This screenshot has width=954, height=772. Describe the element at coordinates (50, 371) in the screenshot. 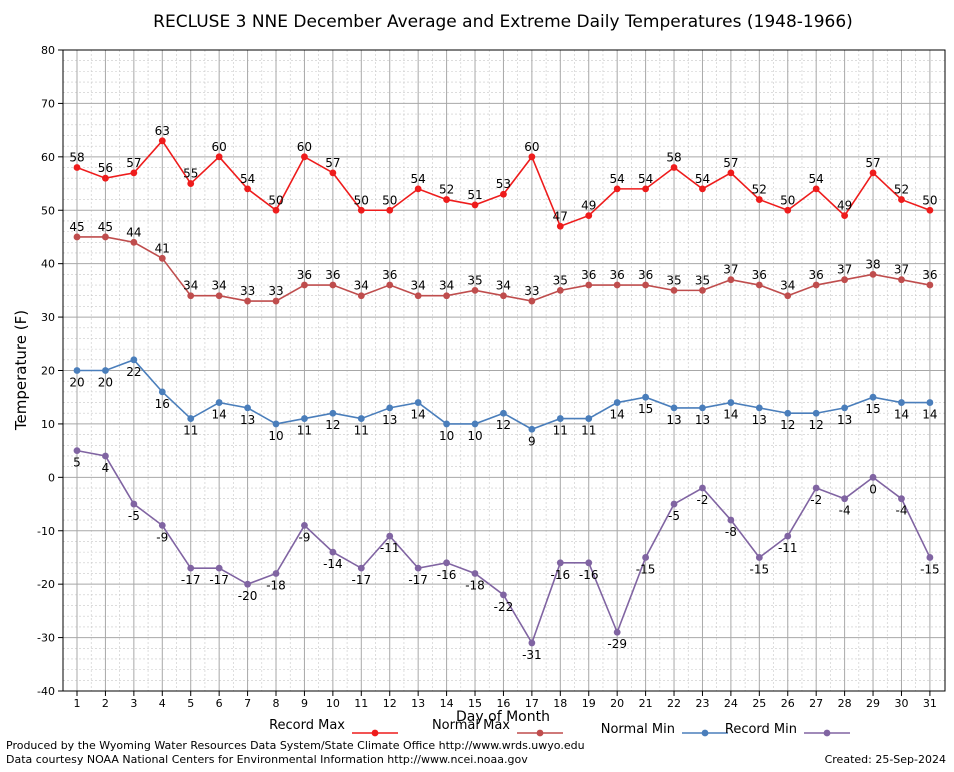

I see `y-axis-ticks: -40 -30 -20 -10 0 10 20 30 40 50 60 70 80` at that location.